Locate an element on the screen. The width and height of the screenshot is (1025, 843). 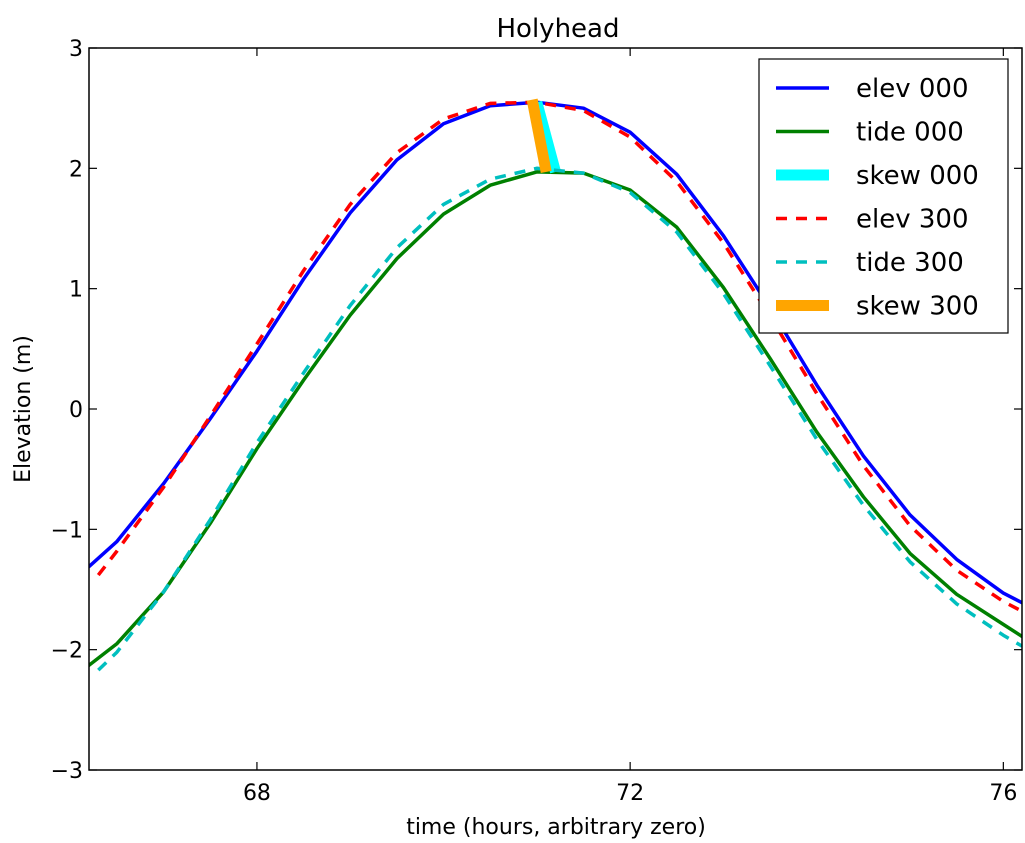
legend-label: skew 000 is located at coordinates (917, 176).